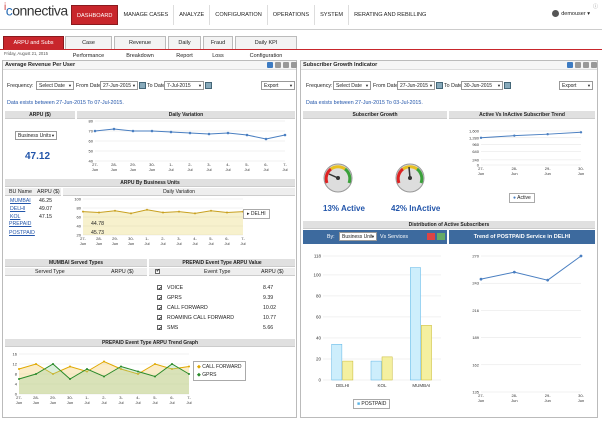  What do you see at coordinates (207, 375) in the screenshot?
I see `legend-gprs: ◆ GPRS` at bounding box center [207, 375].